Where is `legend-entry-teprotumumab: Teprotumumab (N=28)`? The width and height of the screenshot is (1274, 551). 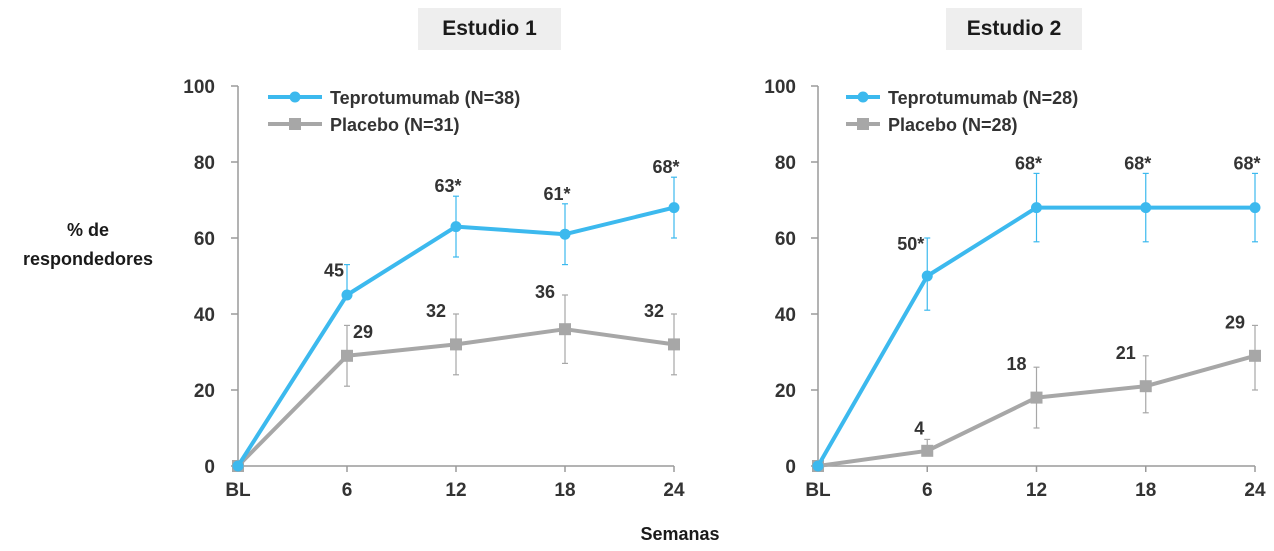 legend-entry-teprotumumab: Teprotumumab (N=28) is located at coordinates (962, 98).